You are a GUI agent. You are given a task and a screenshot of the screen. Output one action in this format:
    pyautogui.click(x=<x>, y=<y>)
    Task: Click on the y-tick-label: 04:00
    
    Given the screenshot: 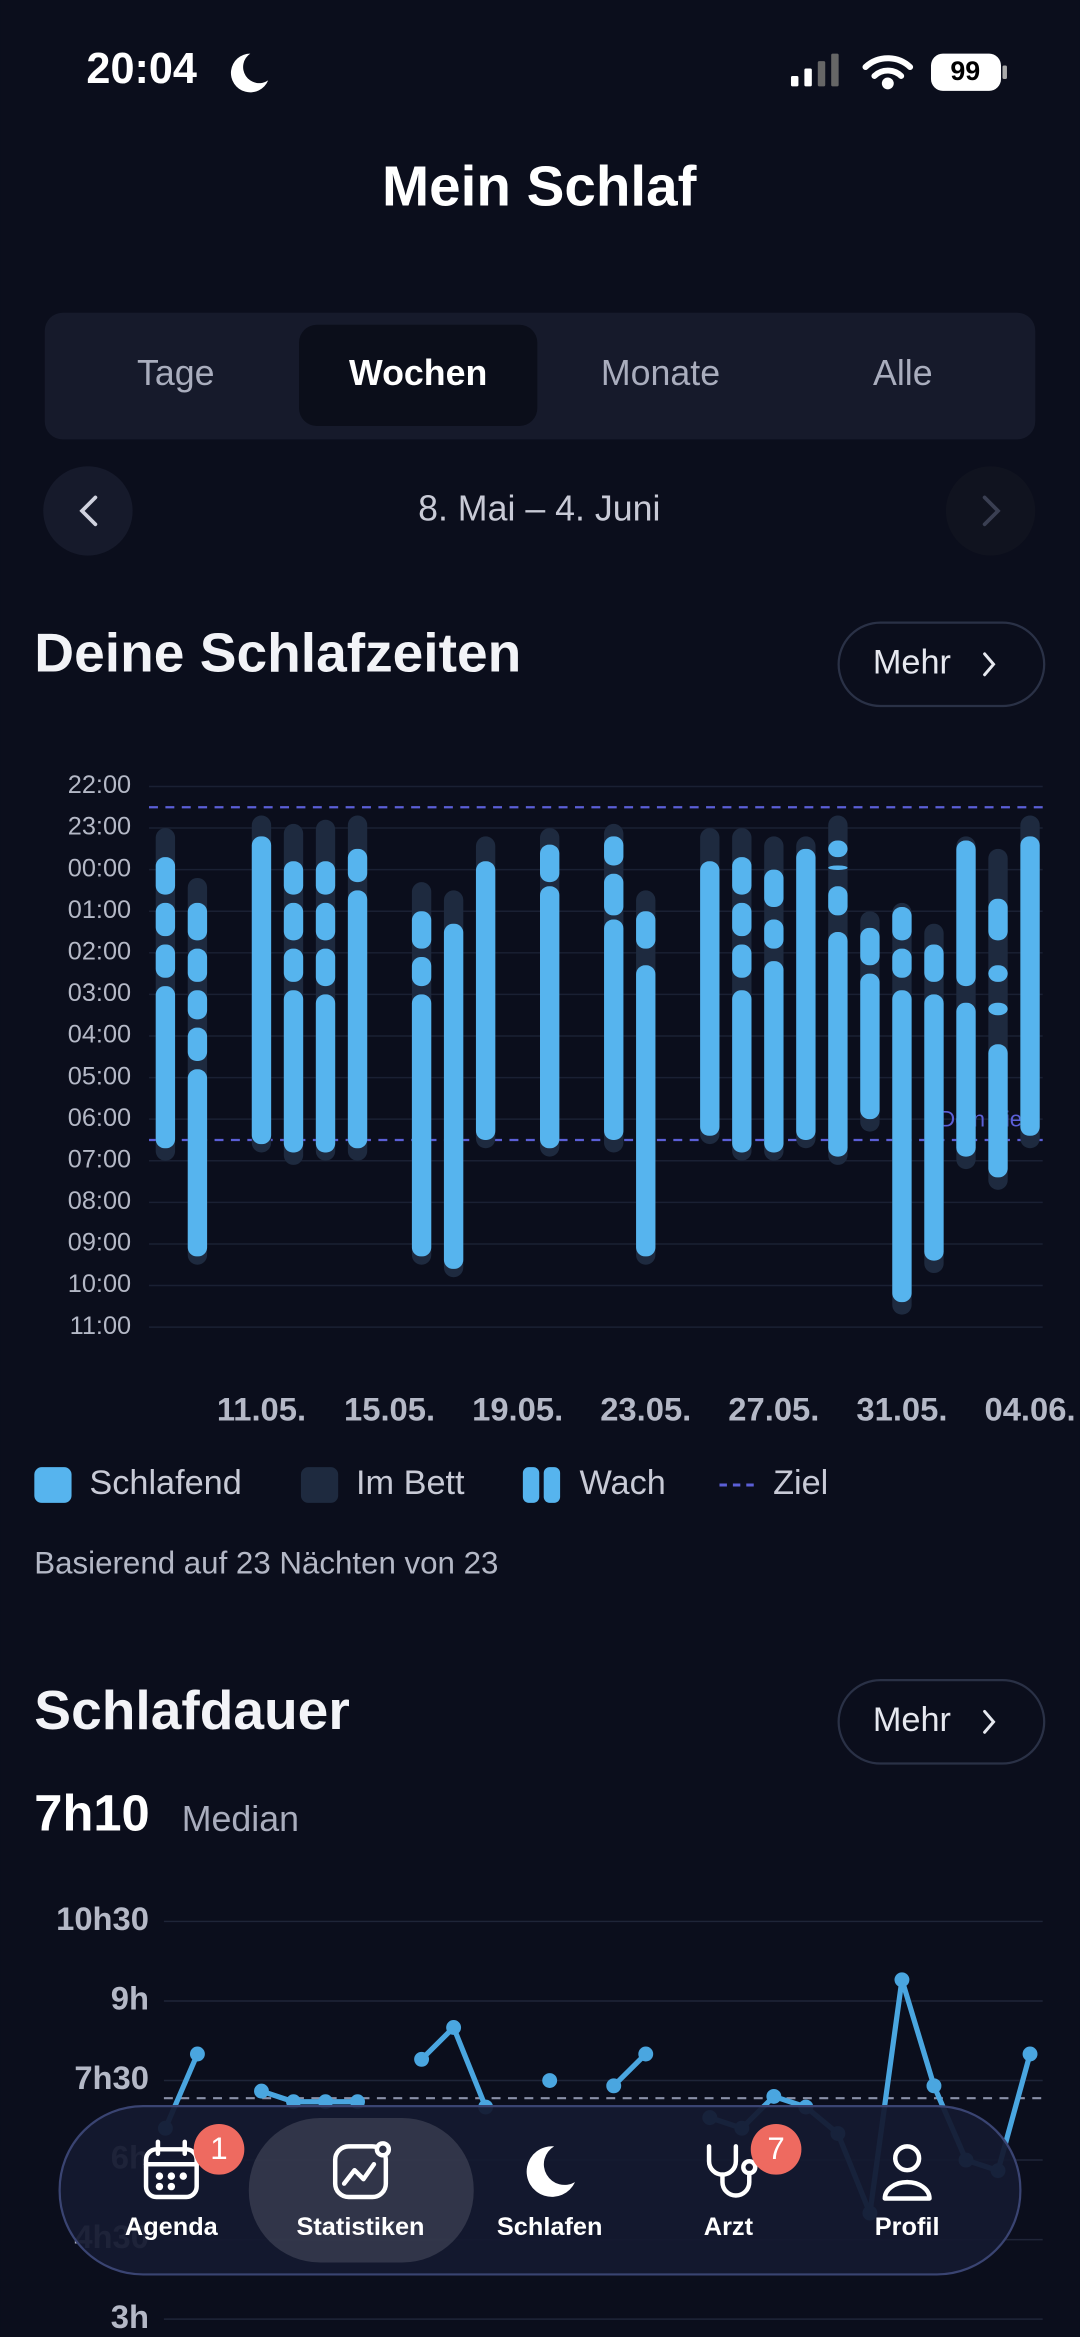 What is the action you would take?
    pyautogui.click(x=99, y=1035)
    